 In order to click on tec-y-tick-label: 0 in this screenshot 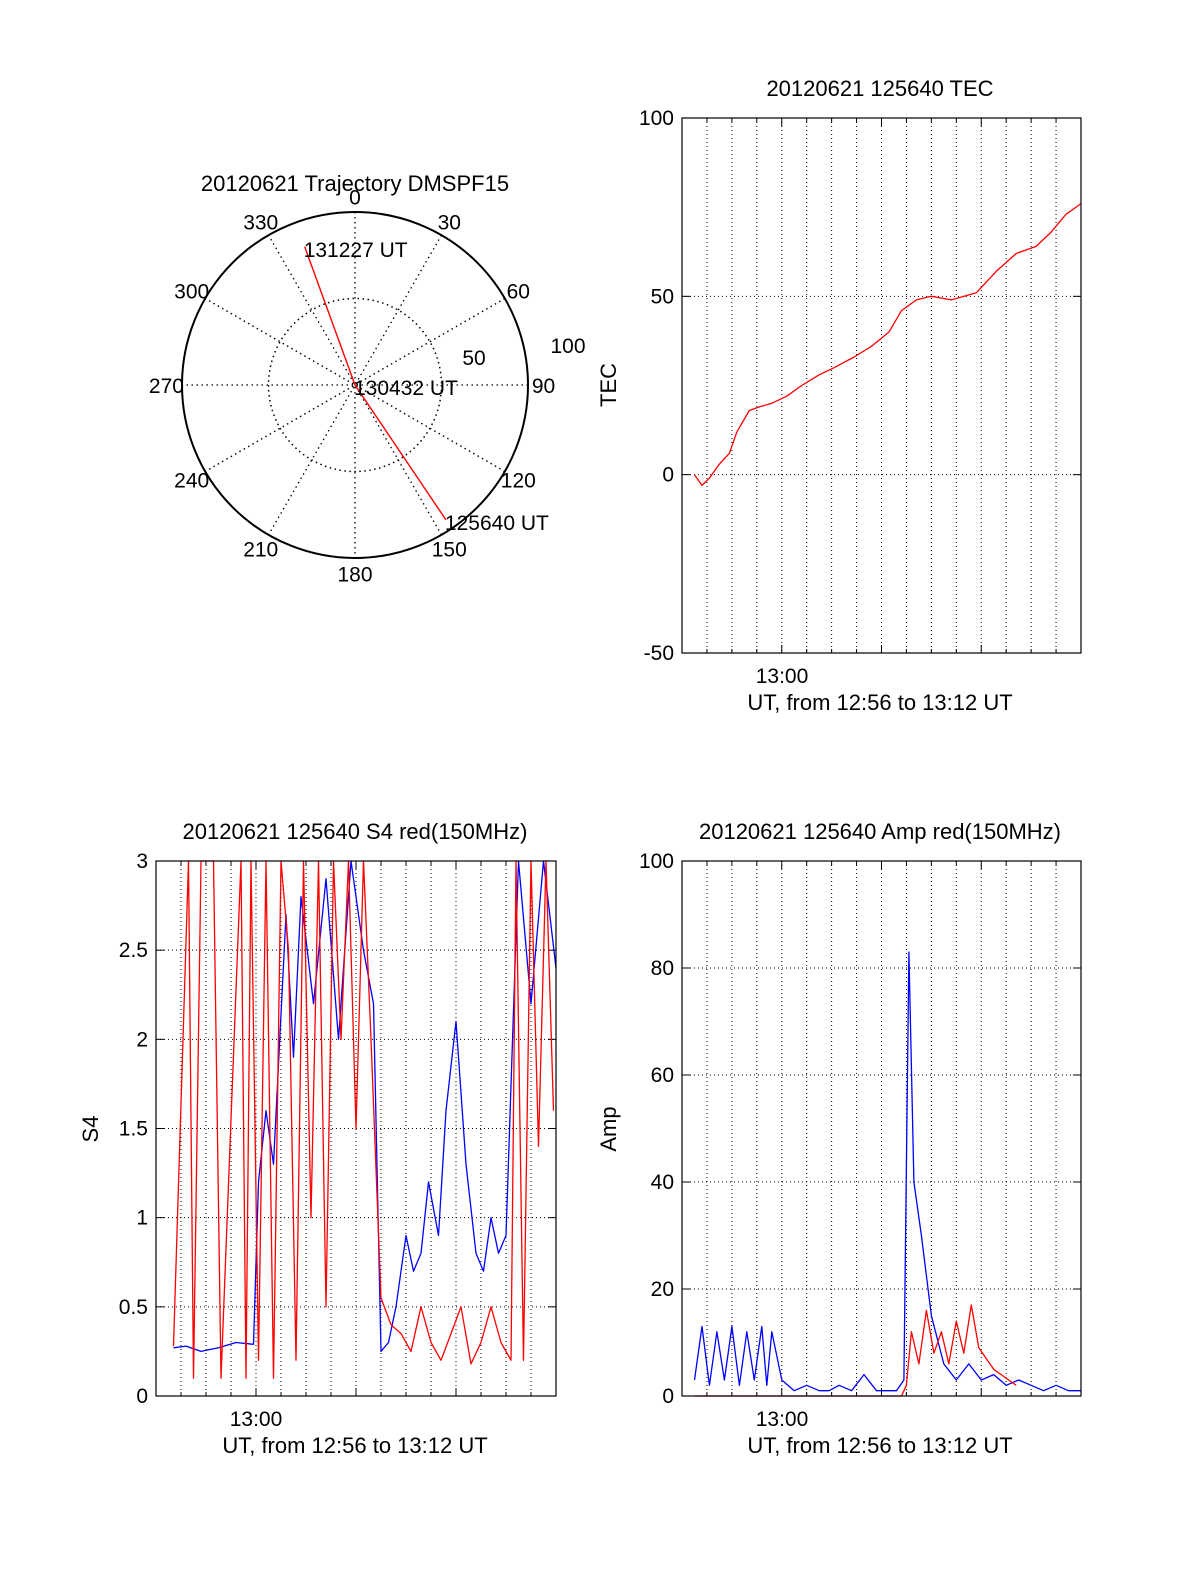, I will do `click(668, 475)`.